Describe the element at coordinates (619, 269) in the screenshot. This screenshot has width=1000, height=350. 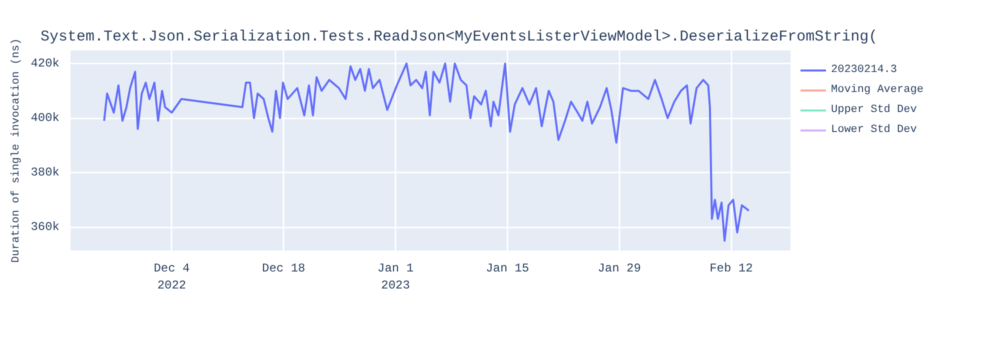
I see `x-tick-label: Jan 29` at that location.